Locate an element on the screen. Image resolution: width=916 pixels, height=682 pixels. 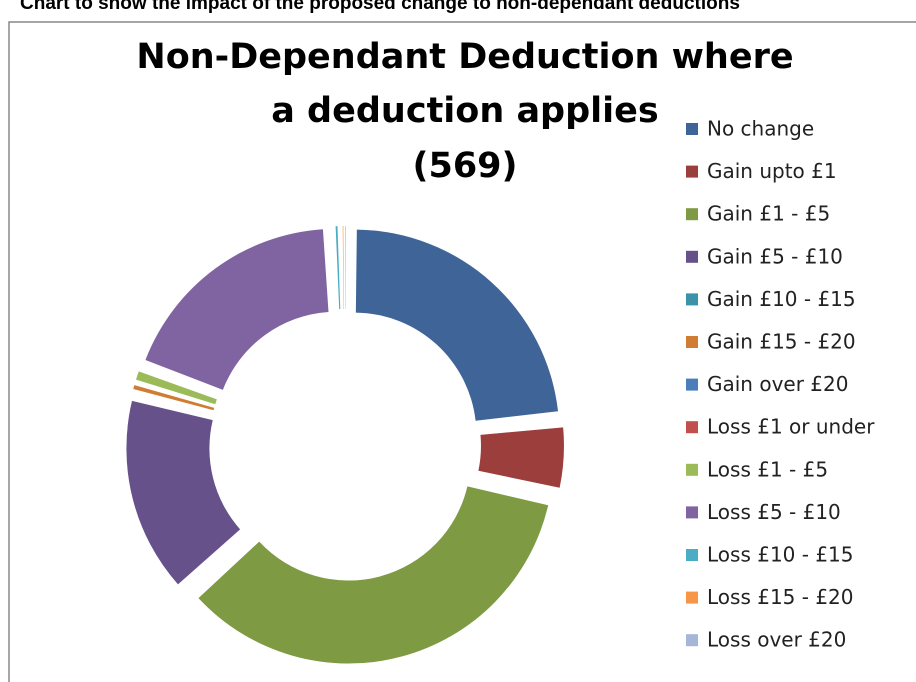
legend-label: Loss £1 - £5 is located at coordinates (767, 469).